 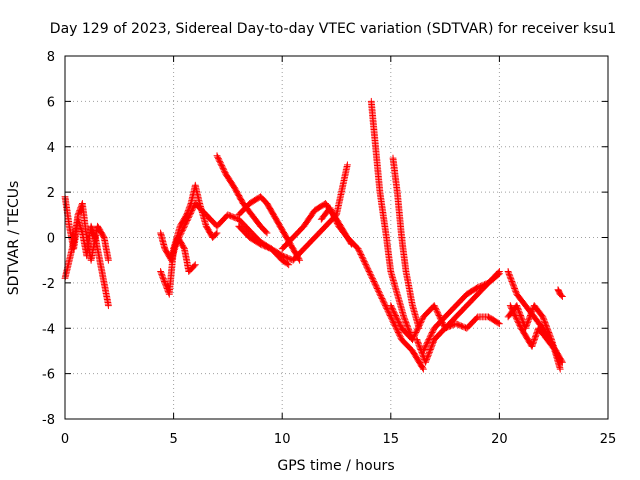 I want to click on x-axis-label: GPS time / hours, so click(x=335, y=466).